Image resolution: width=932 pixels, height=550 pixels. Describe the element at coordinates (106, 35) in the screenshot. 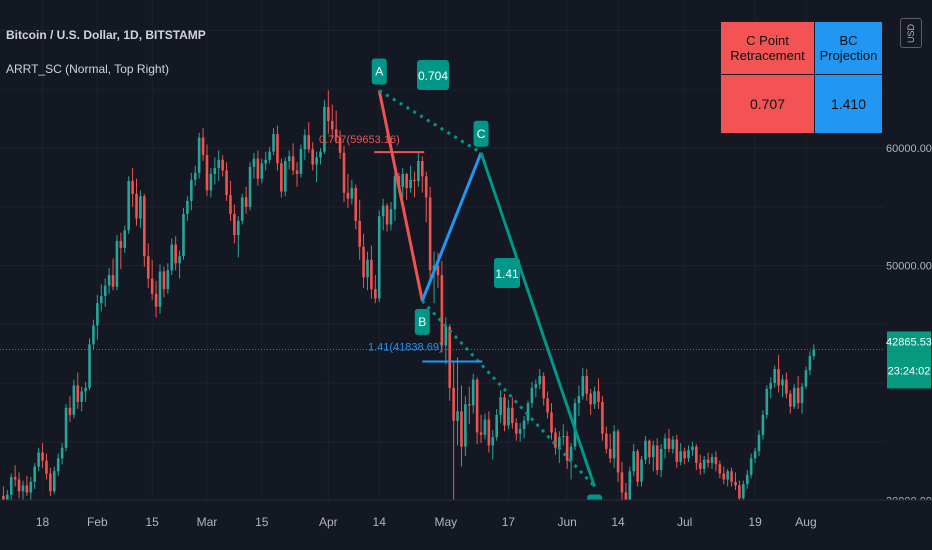

I see `symbol-legend: Bitcoin / U.S. Dollar, 1D, BITSTAMP` at that location.